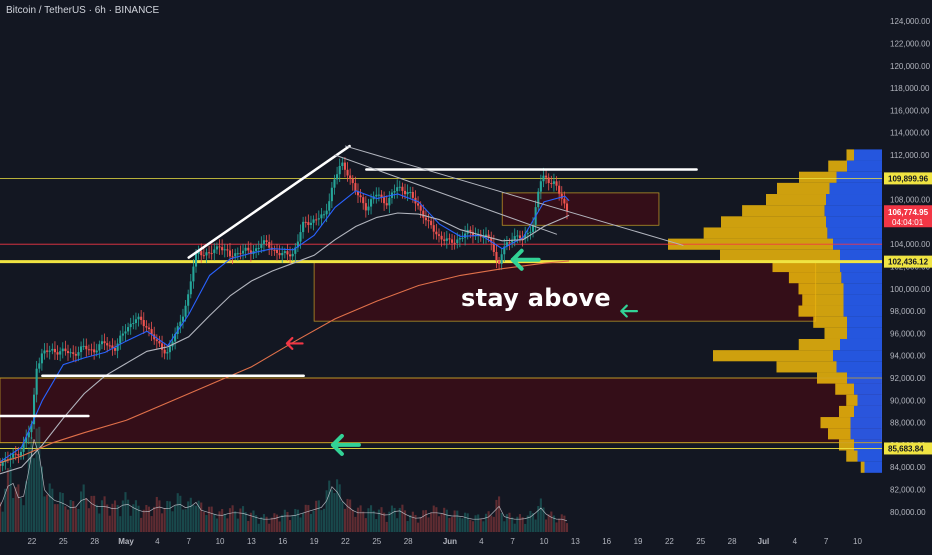 Image resolution: width=932 pixels, height=555 pixels. I want to click on volume-ma-line, so click(284, 480).